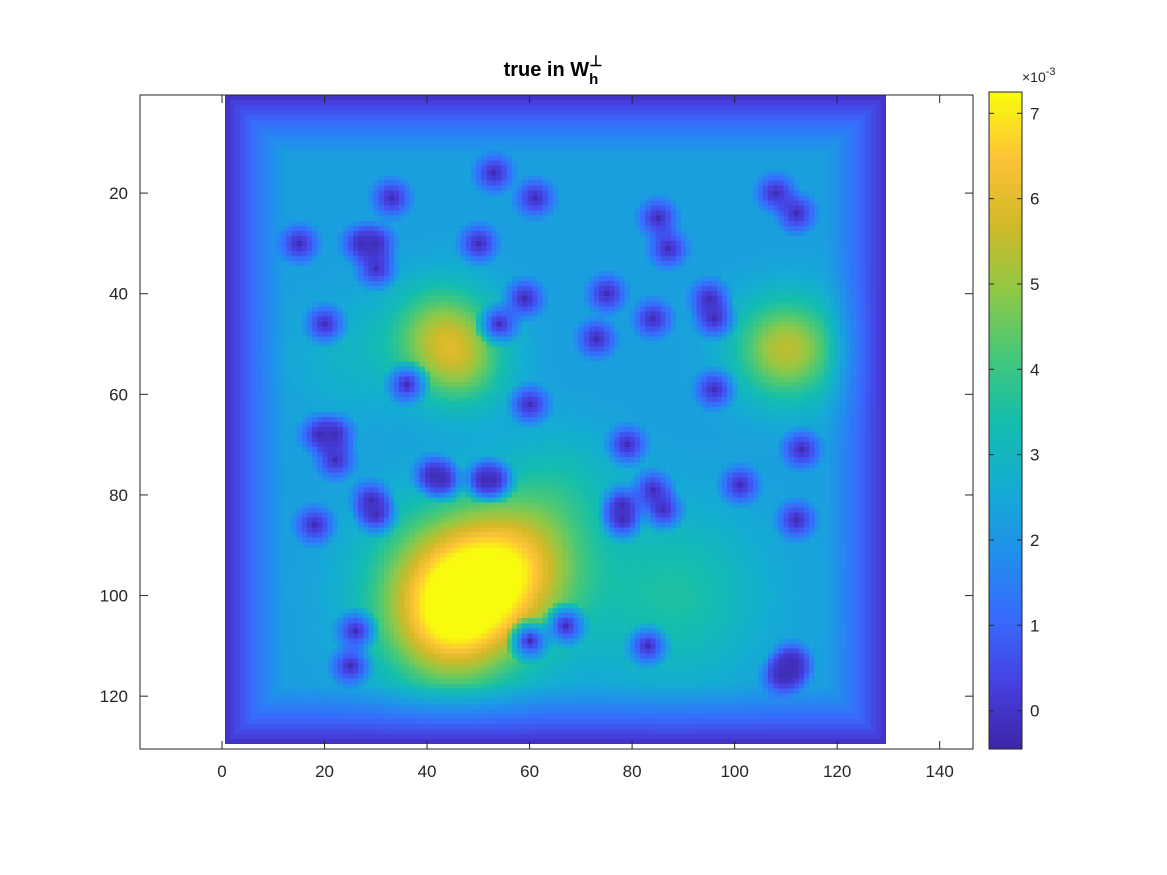 The width and height of the screenshot is (1167, 875). Describe the element at coordinates (221, 771) in the screenshot. I see `x-tick-label: 0` at that location.